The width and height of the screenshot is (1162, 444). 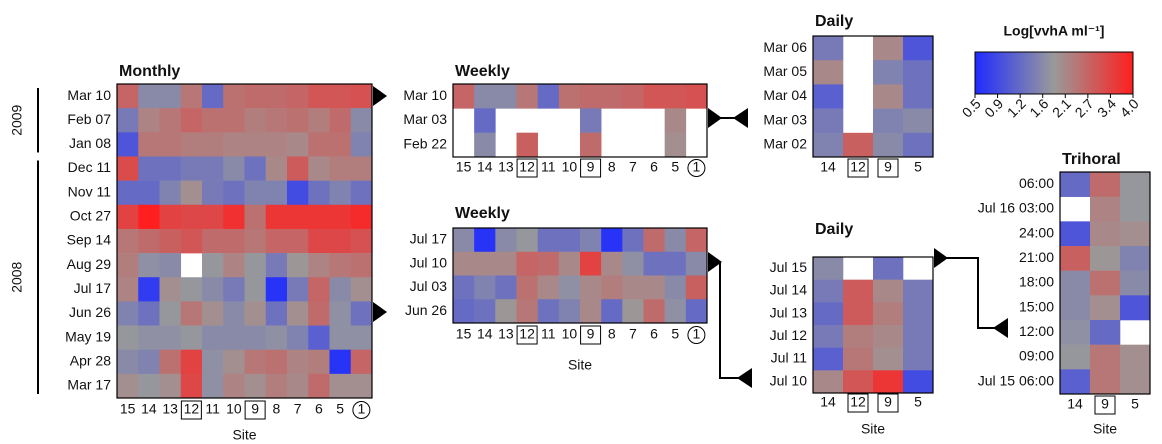 I want to click on row-label: 18:00, so click(x=1036, y=282).